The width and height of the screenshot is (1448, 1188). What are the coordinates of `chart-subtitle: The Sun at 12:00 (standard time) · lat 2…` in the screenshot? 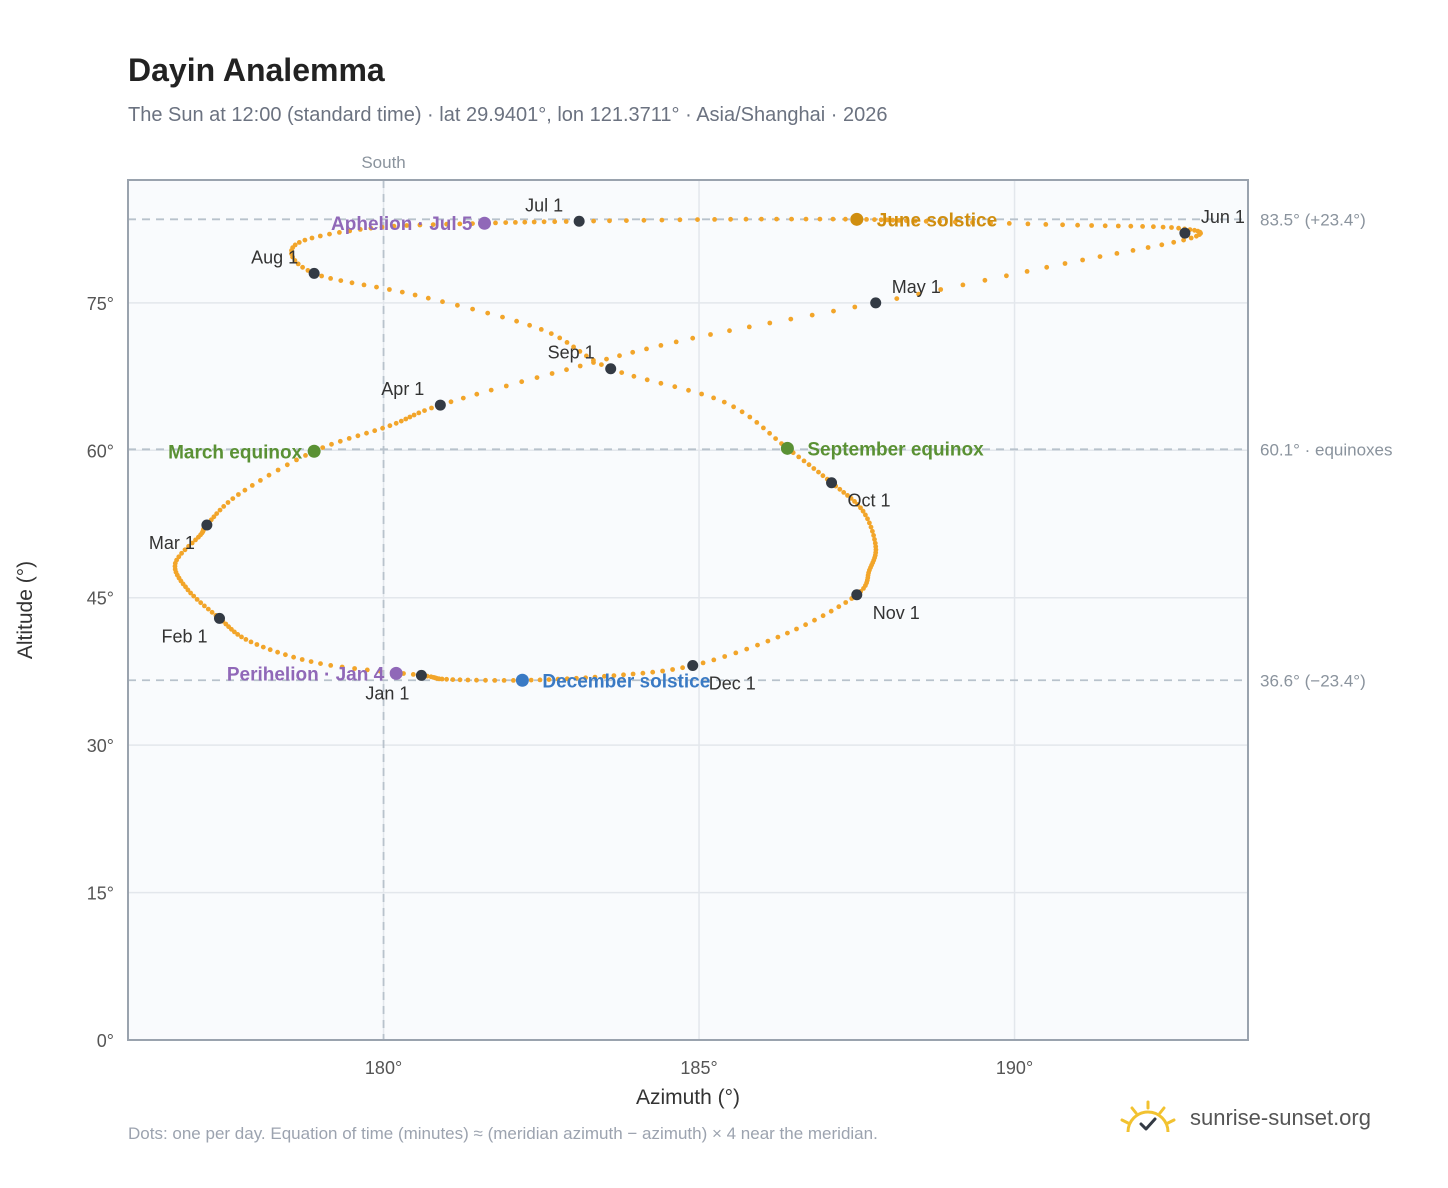 It's located at (508, 115).